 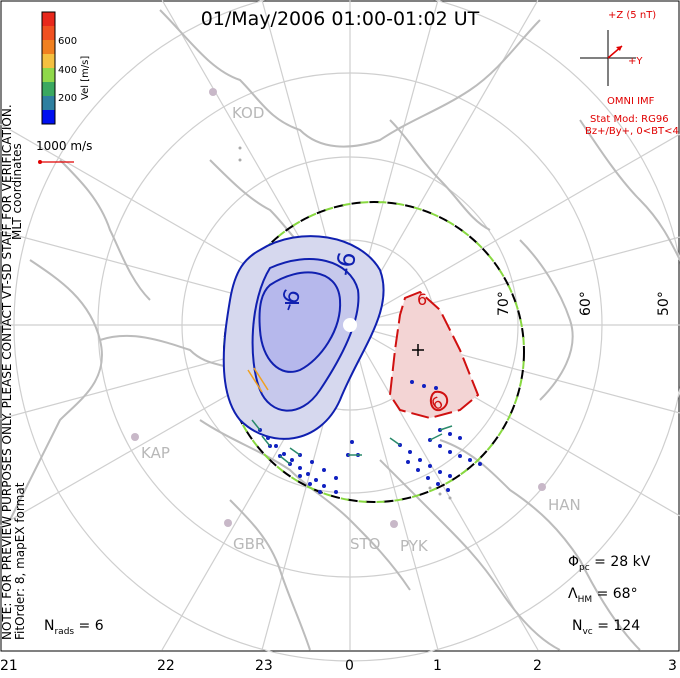 What do you see at coordinates (64, 146) in the screenshot?
I see `vector-scale-label: 1000 m/s` at bounding box center [64, 146].